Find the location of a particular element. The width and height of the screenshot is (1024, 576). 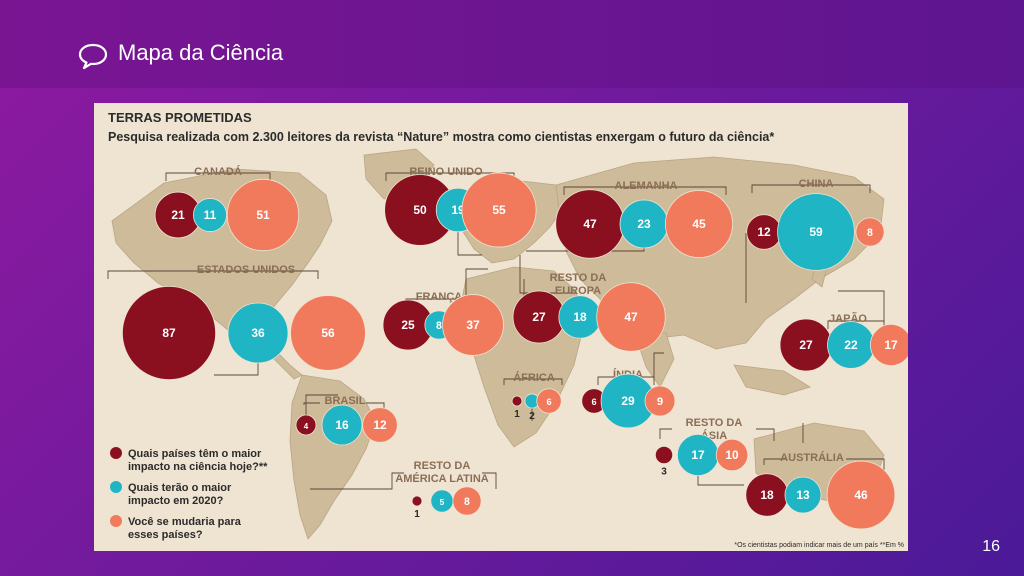

value-label-resto-da-asia-future: 17 is located at coordinates (698, 455).